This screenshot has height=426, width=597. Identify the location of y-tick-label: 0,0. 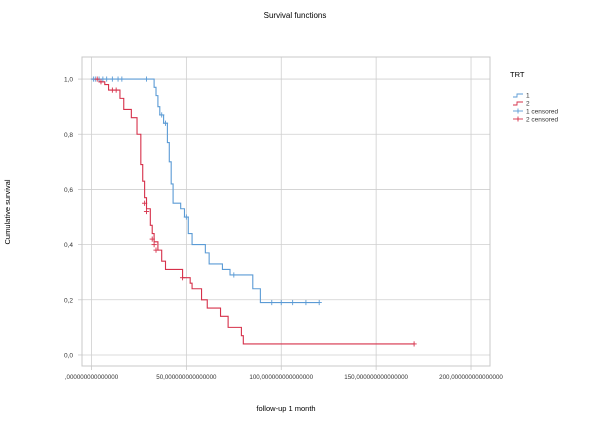
(68, 355).